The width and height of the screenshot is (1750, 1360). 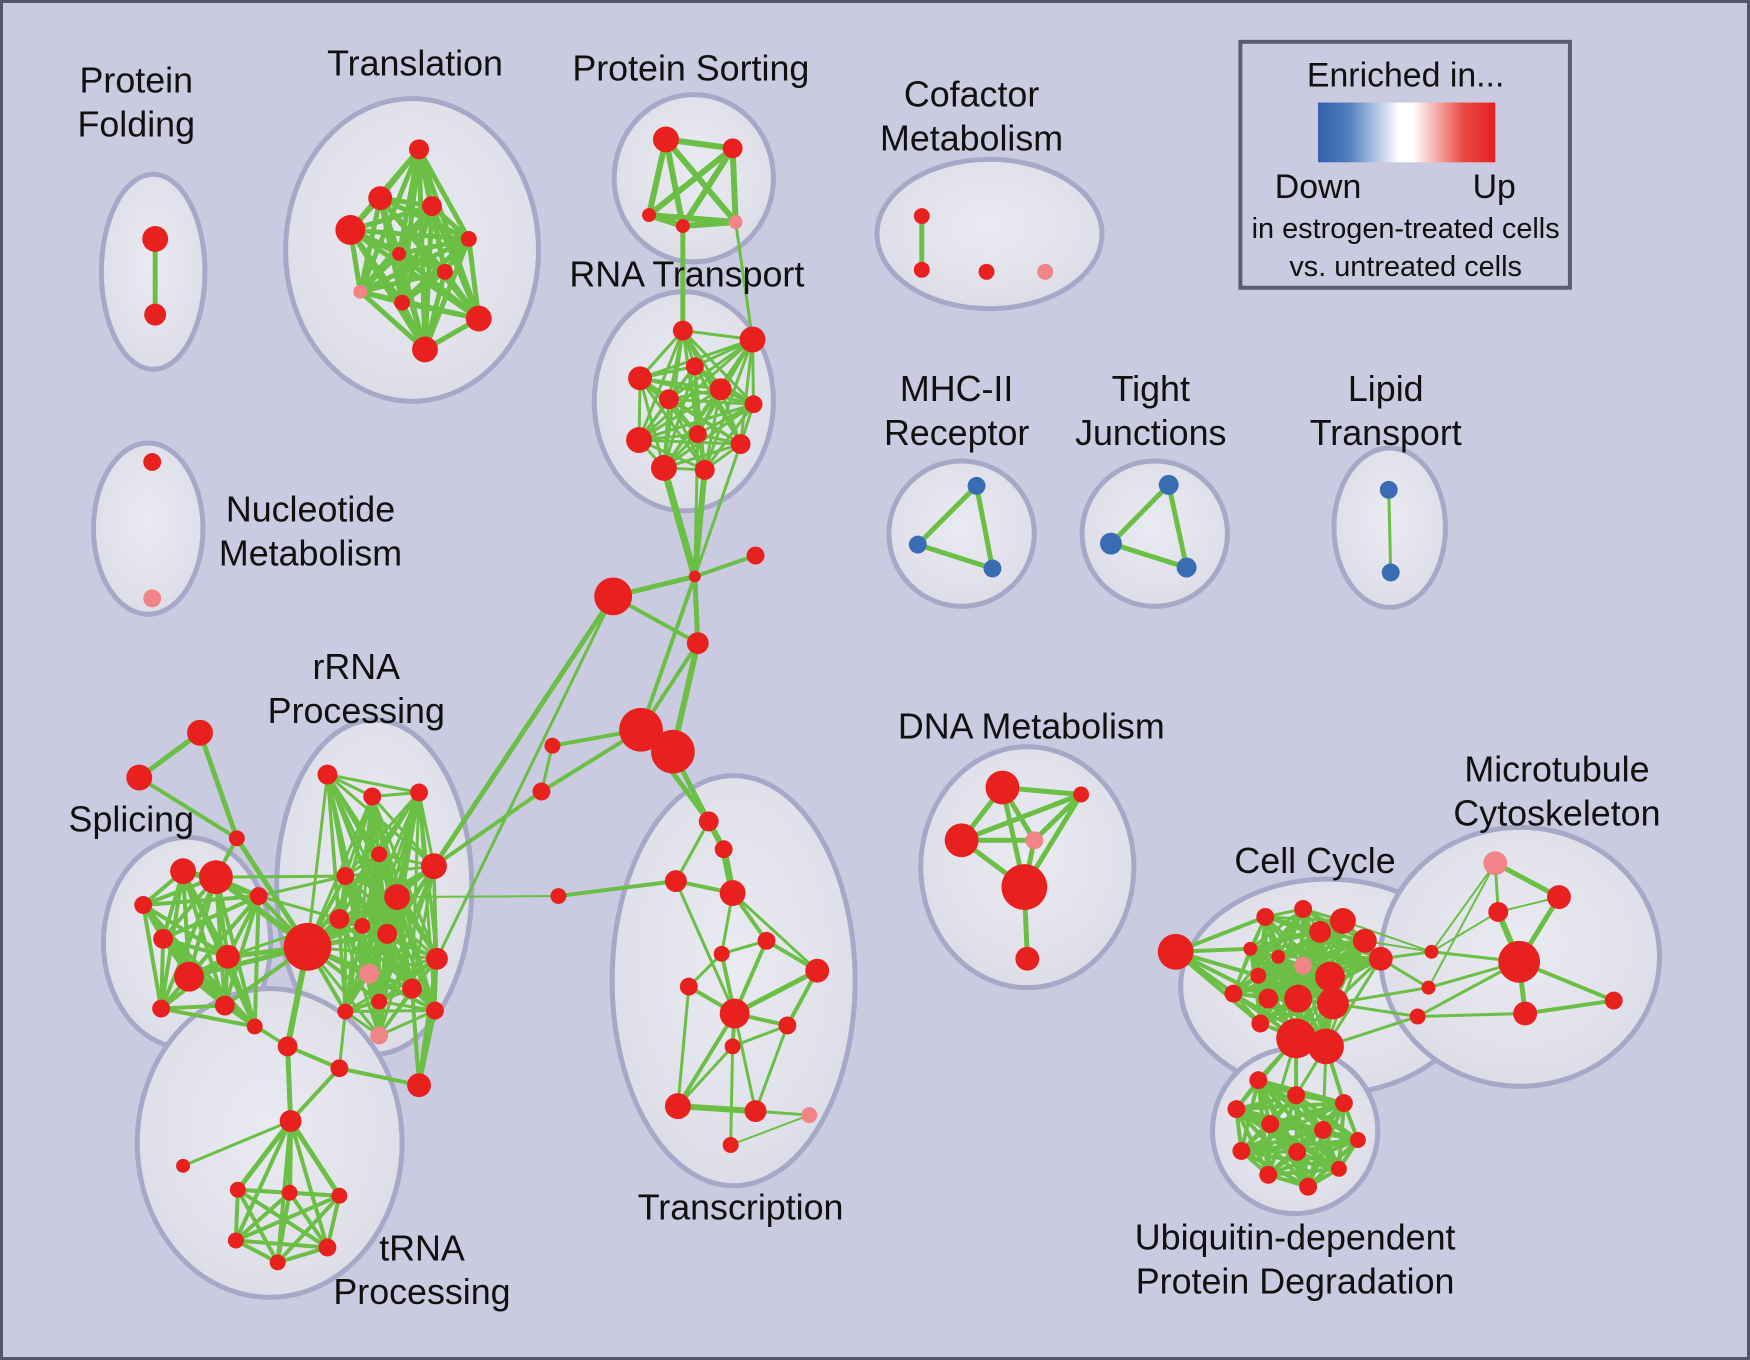 What do you see at coordinates (971, 117) in the screenshot?
I see `cluster-label-cofactor-metabolism: Cofactor Metabolism` at bounding box center [971, 117].